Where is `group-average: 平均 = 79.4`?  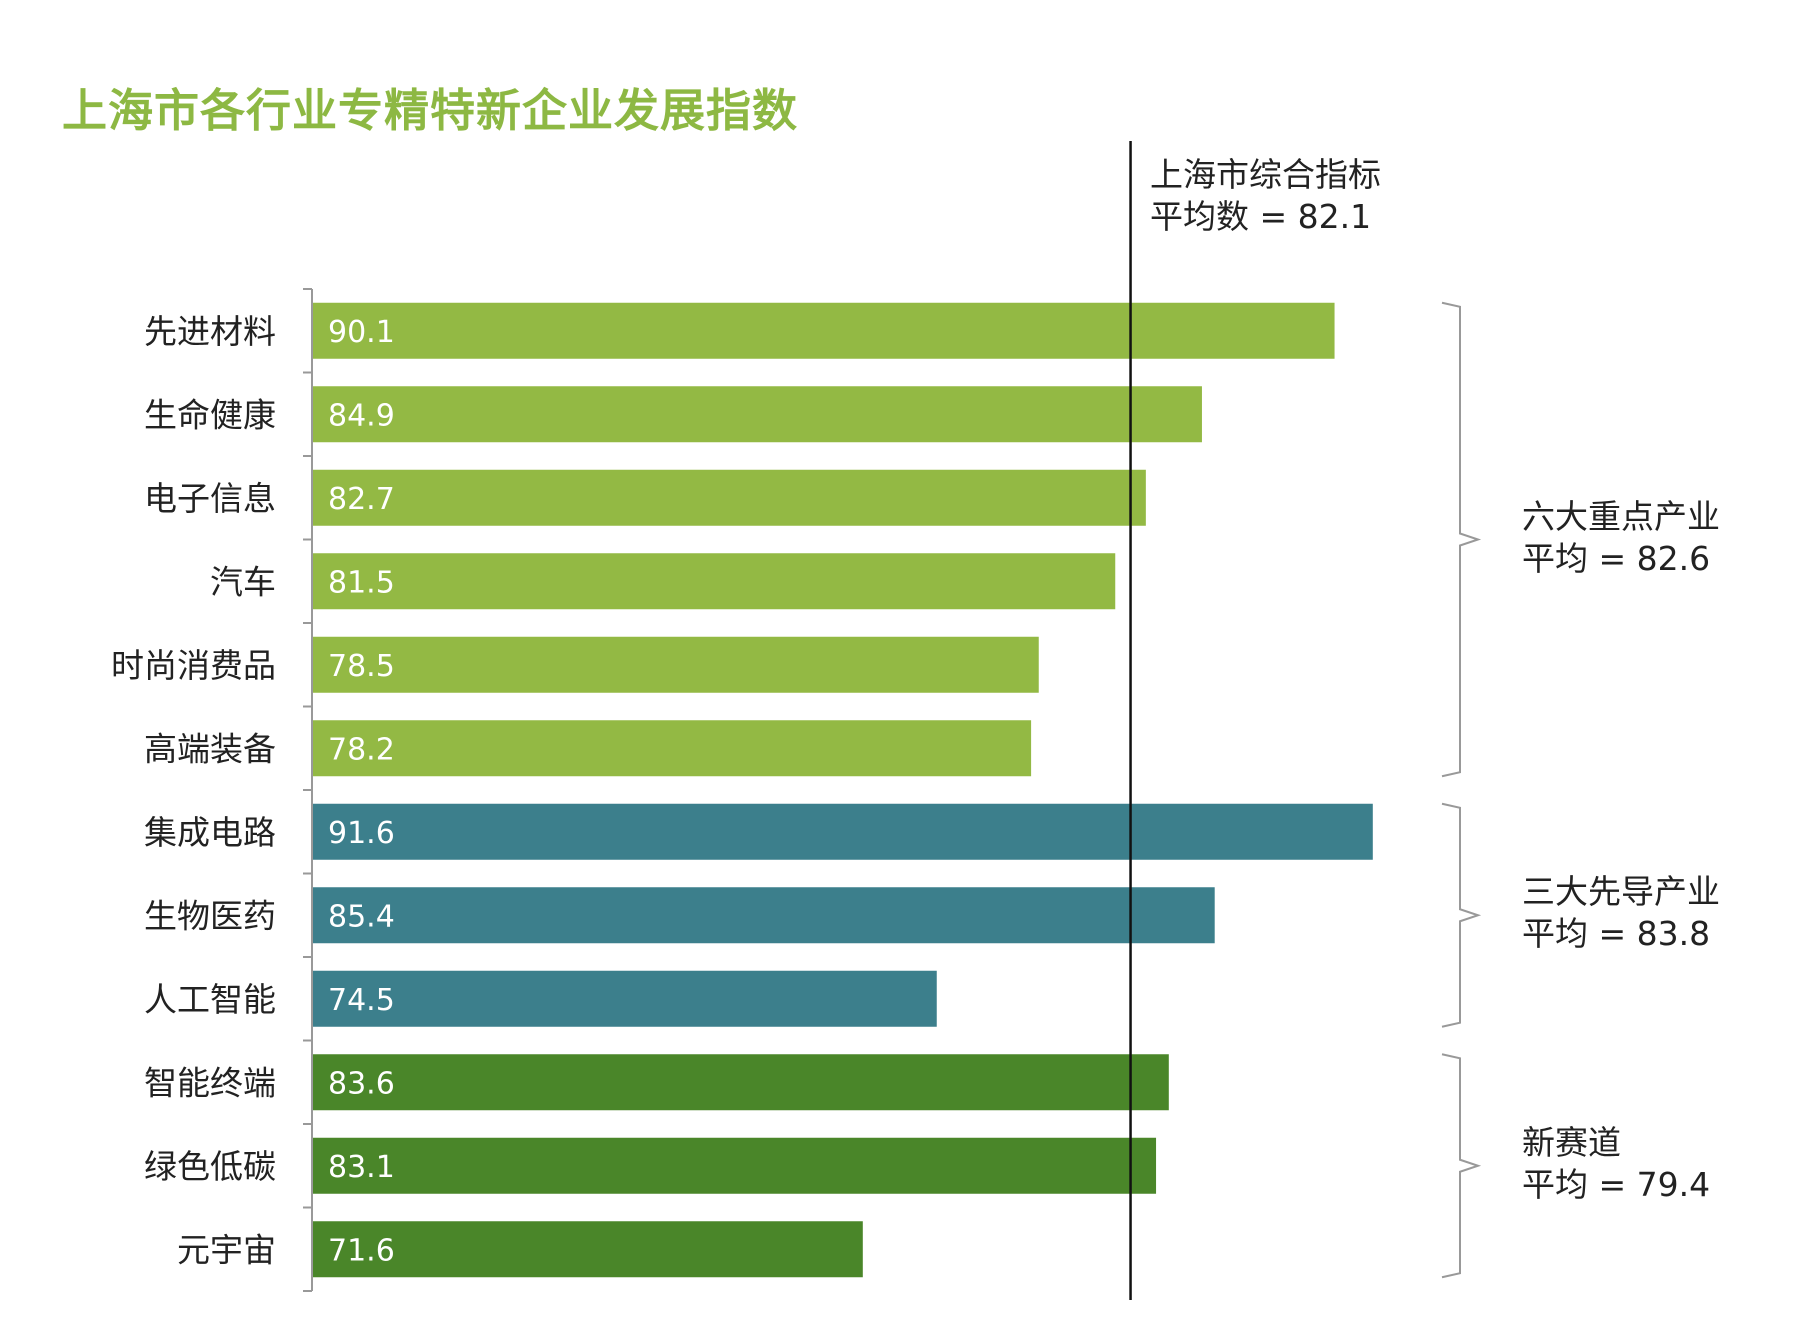 group-average: 平均 = 79.4 is located at coordinates (1616, 1184).